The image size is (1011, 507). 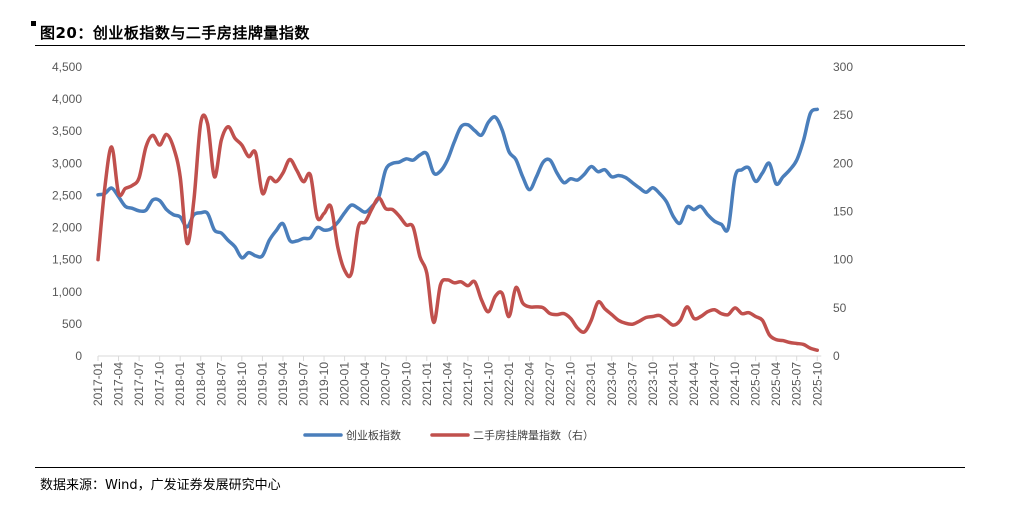 What do you see at coordinates (386, 384) in the screenshot?
I see `x-tick-label: 2020-07` at bounding box center [386, 384].